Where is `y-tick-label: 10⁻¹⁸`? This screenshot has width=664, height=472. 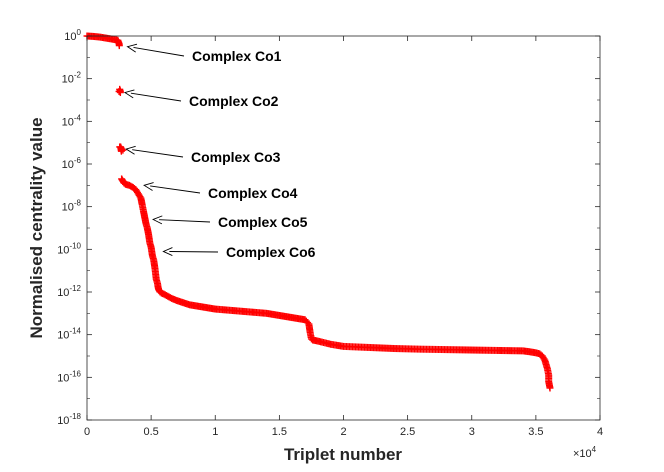 y-tick-label: 10⁻¹⁸ is located at coordinates (69, 419).